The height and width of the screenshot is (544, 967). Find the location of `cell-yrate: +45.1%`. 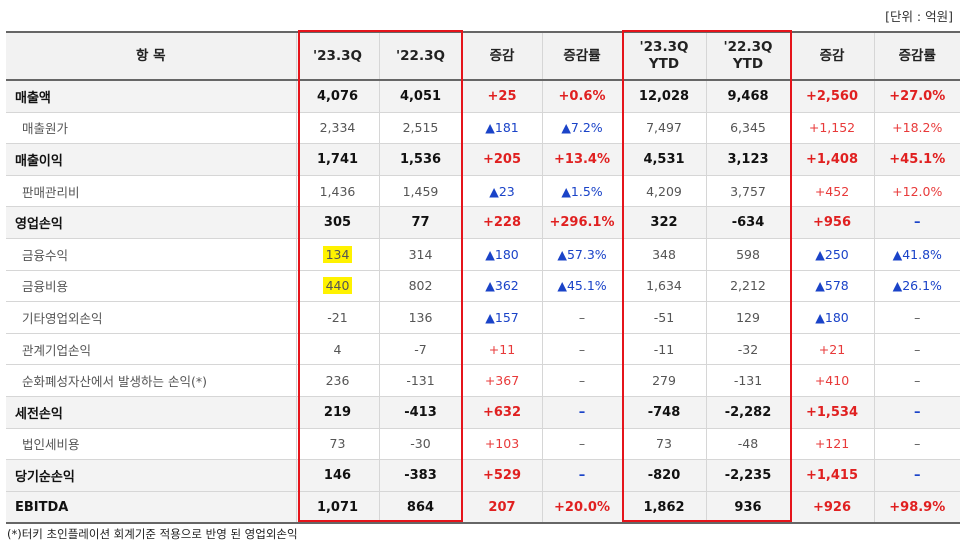

cell-yrate: +45.1% is located at coordinates (916, 159).